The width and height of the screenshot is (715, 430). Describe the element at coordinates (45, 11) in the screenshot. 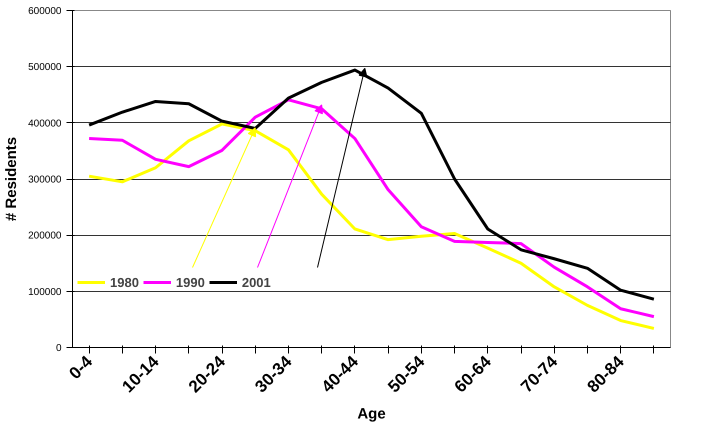

I see `y-tick-label: 600000` at that location.